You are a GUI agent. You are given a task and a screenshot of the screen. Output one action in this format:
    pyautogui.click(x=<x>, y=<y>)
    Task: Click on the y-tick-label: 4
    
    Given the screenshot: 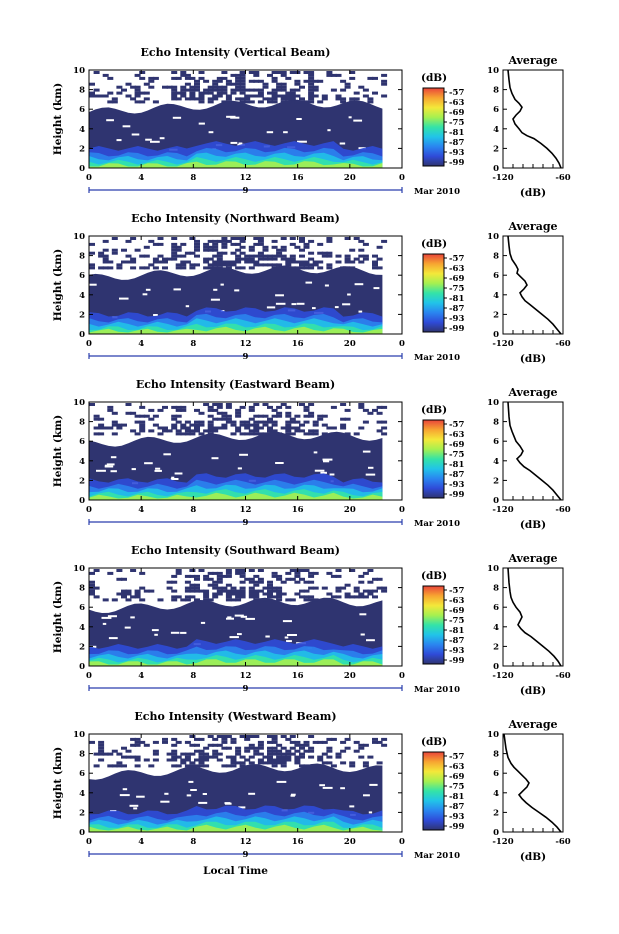 What is the action you would take?
    pyautogui.click(x=82, y=130)
    